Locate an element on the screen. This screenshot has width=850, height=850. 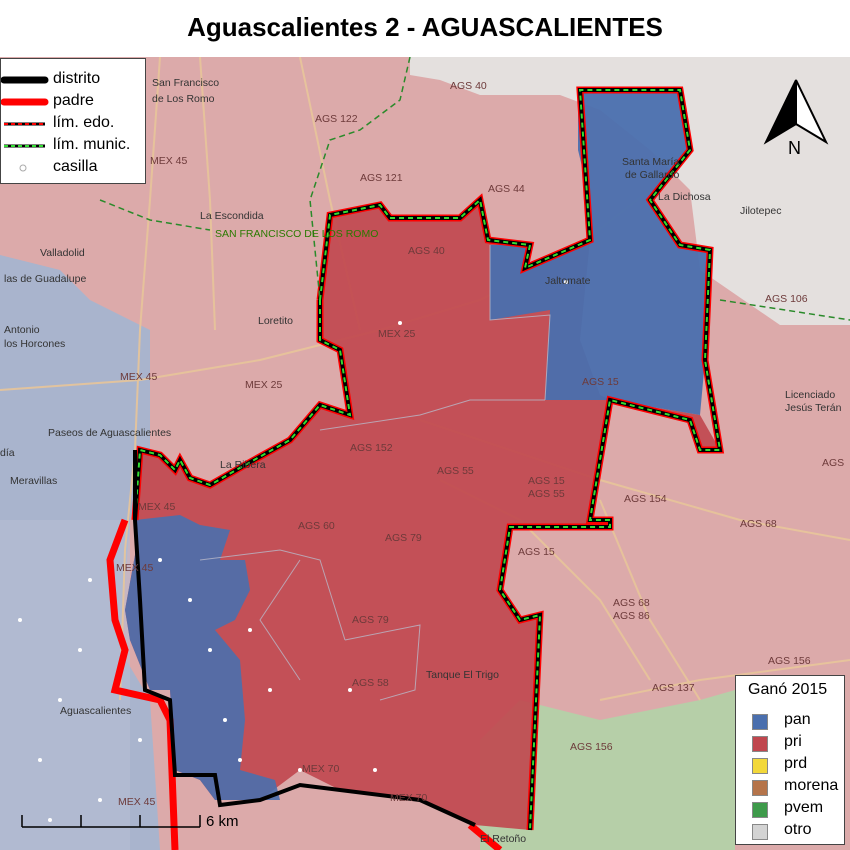
party-legend: Ganó 2015 pan pri prd morena pvem otro is located at coordinates (790, 760).